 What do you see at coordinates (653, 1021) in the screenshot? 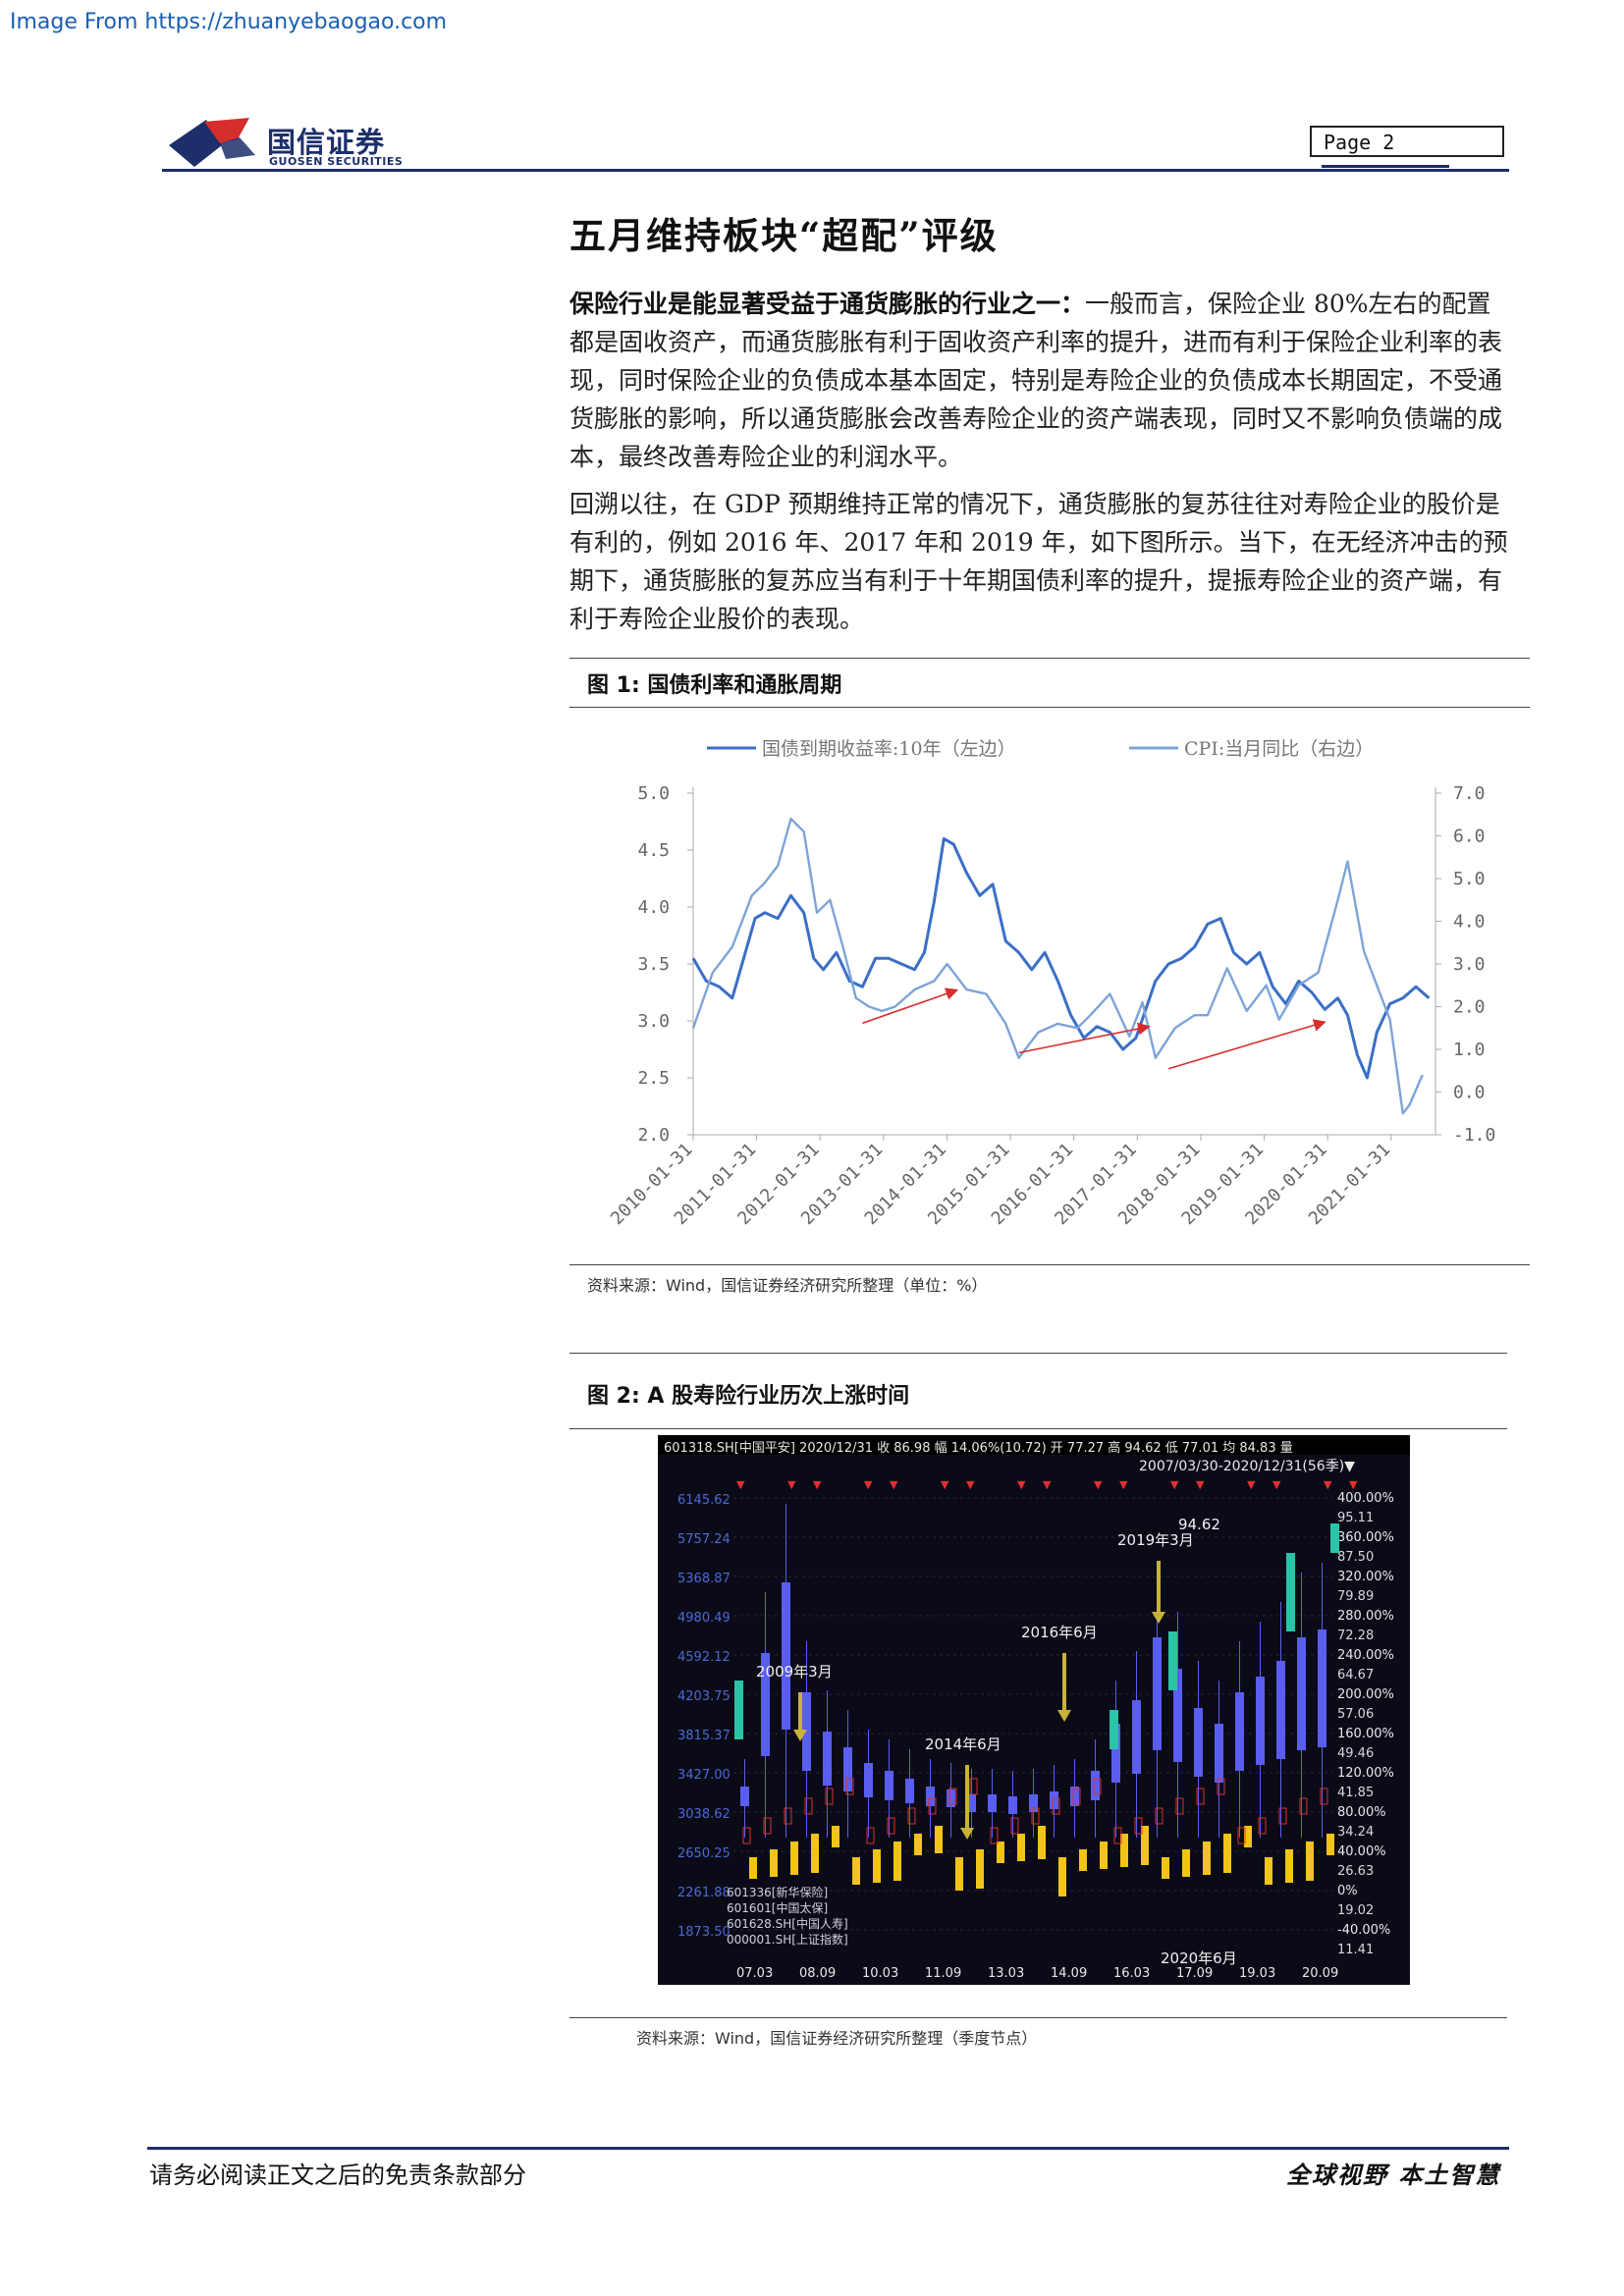
I see `y-left-tick-label: 3.0` at bounding box center [653, 1021].